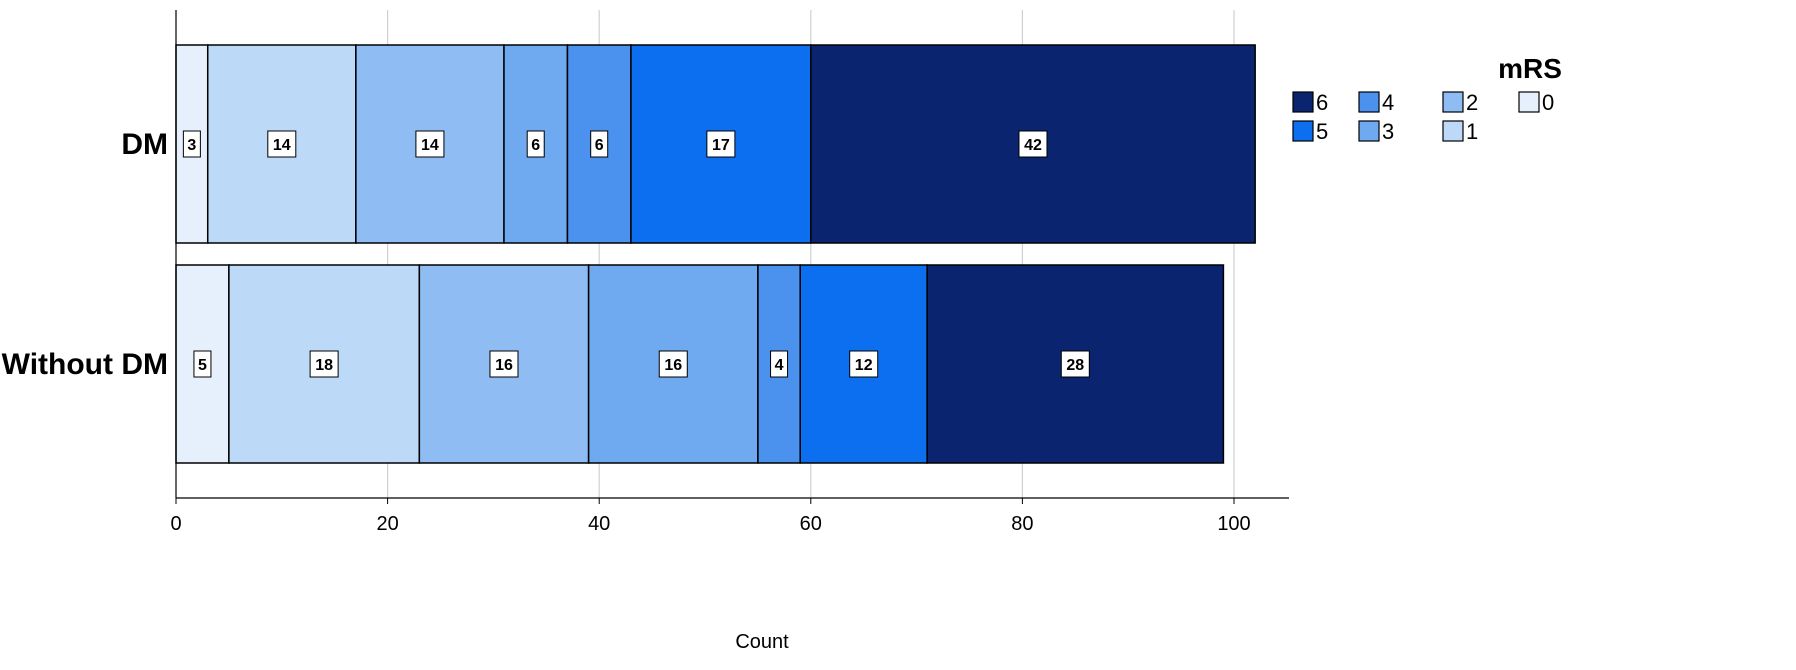 This screenshot has height=670, width=1796. I want to click on x-tick-label-40: 40, so click(599, 524).